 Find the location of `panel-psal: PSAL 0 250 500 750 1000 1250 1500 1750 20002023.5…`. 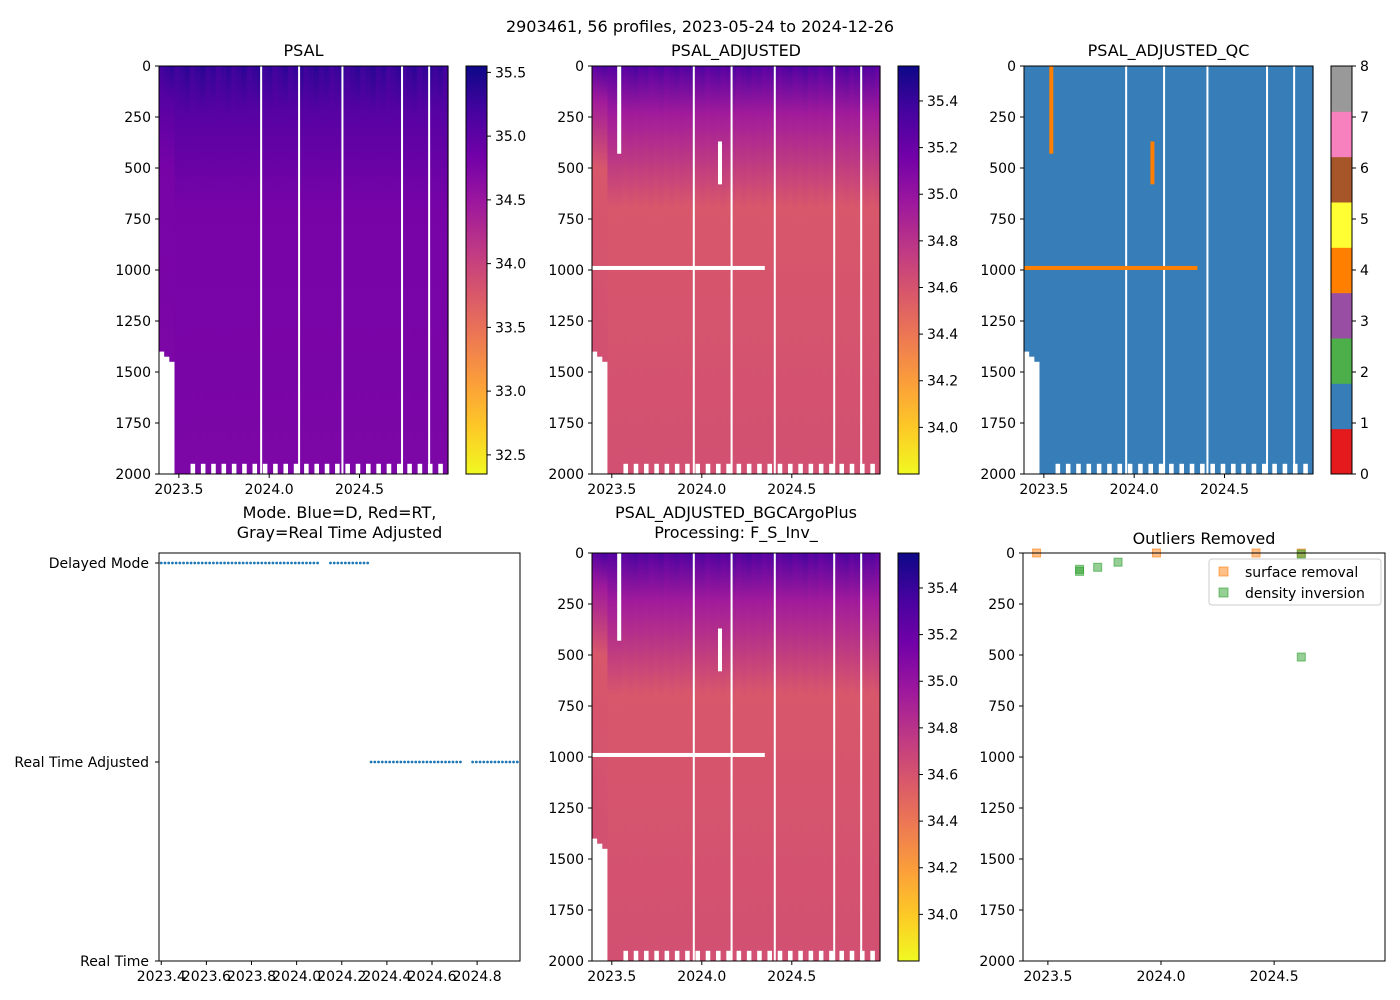

panel-psal: PSAL 0 250 500 750 1000 1250 1500 1750 20002023.5… is located at coordinates (320, 269).